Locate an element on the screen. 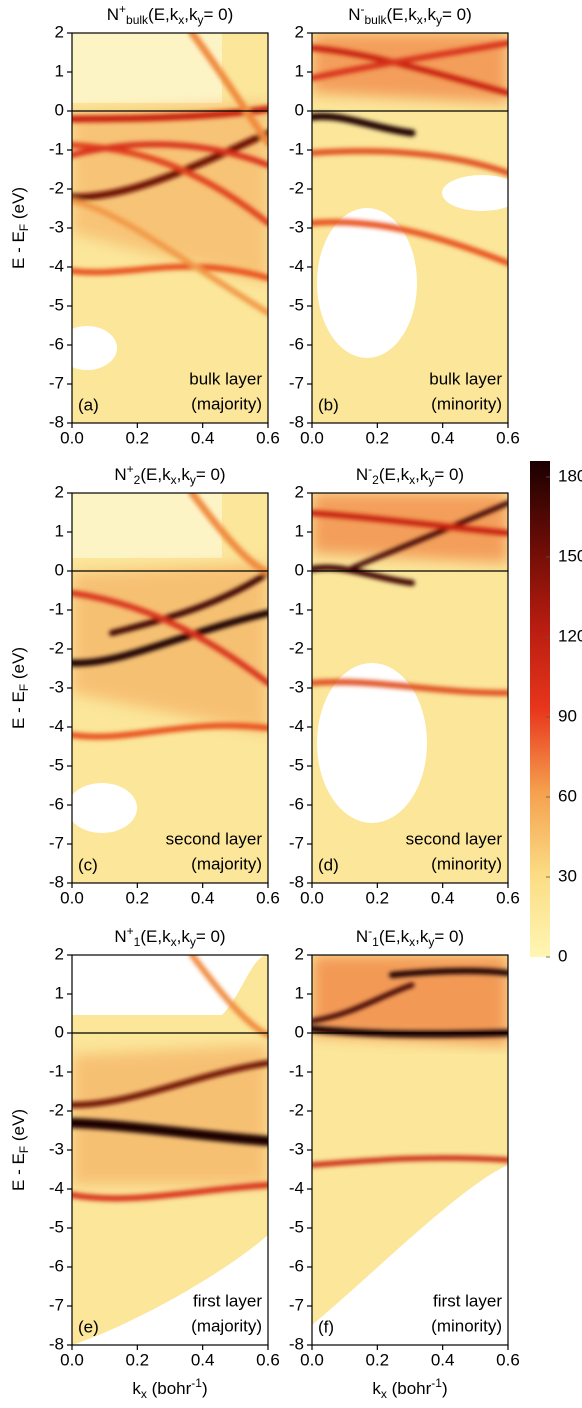 This screenshot has height=1408, width=582. x-axis-label-part: x is located at coordinates (384, 1394).